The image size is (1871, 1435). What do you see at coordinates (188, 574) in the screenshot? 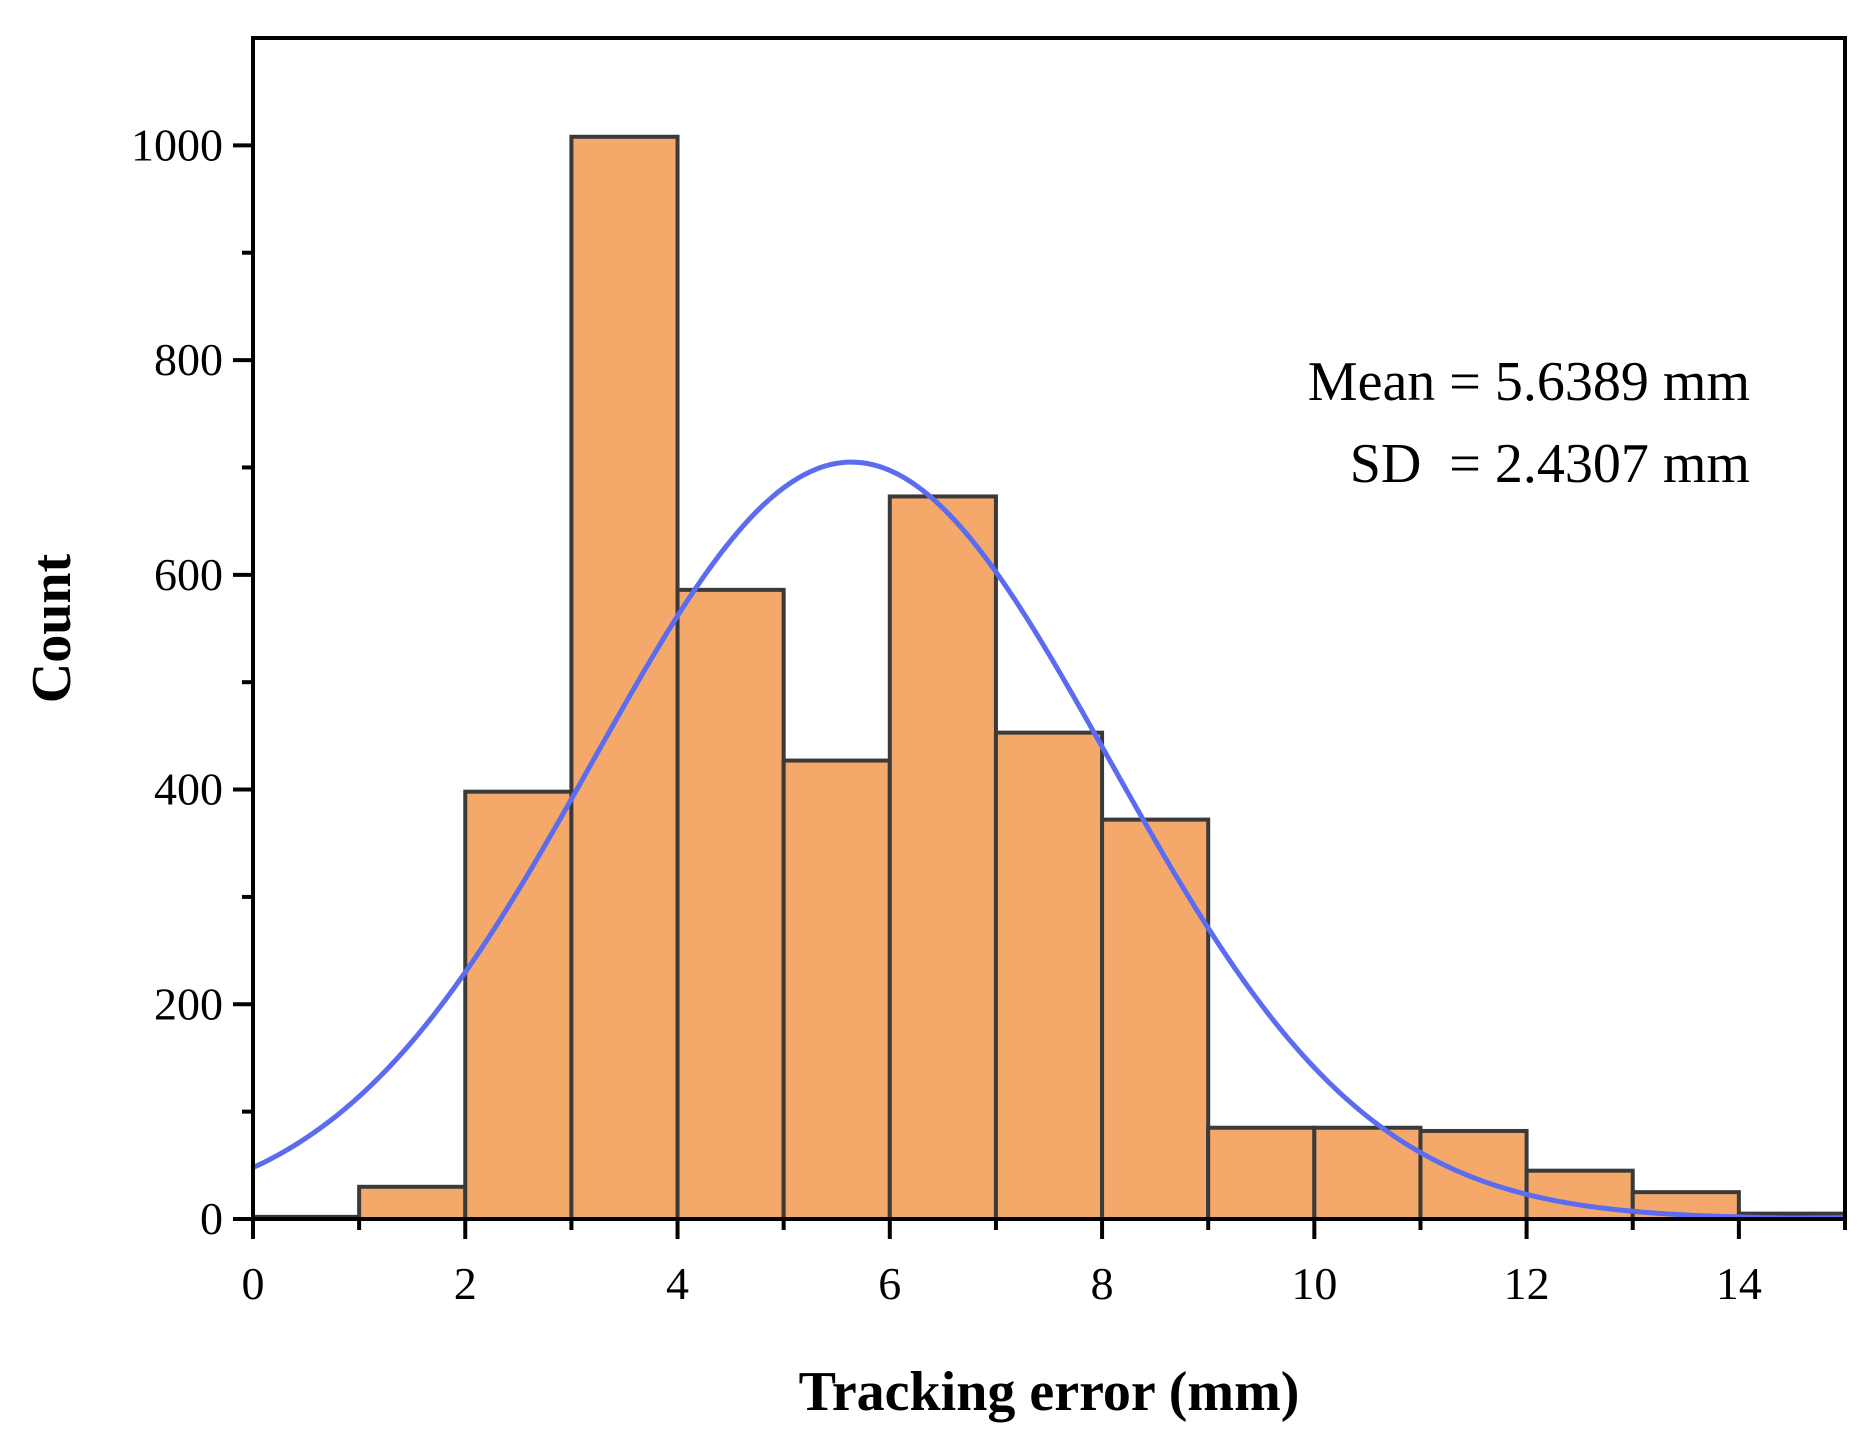
I see `y-tick-label-600: 600` at bounding box center [188, 574].